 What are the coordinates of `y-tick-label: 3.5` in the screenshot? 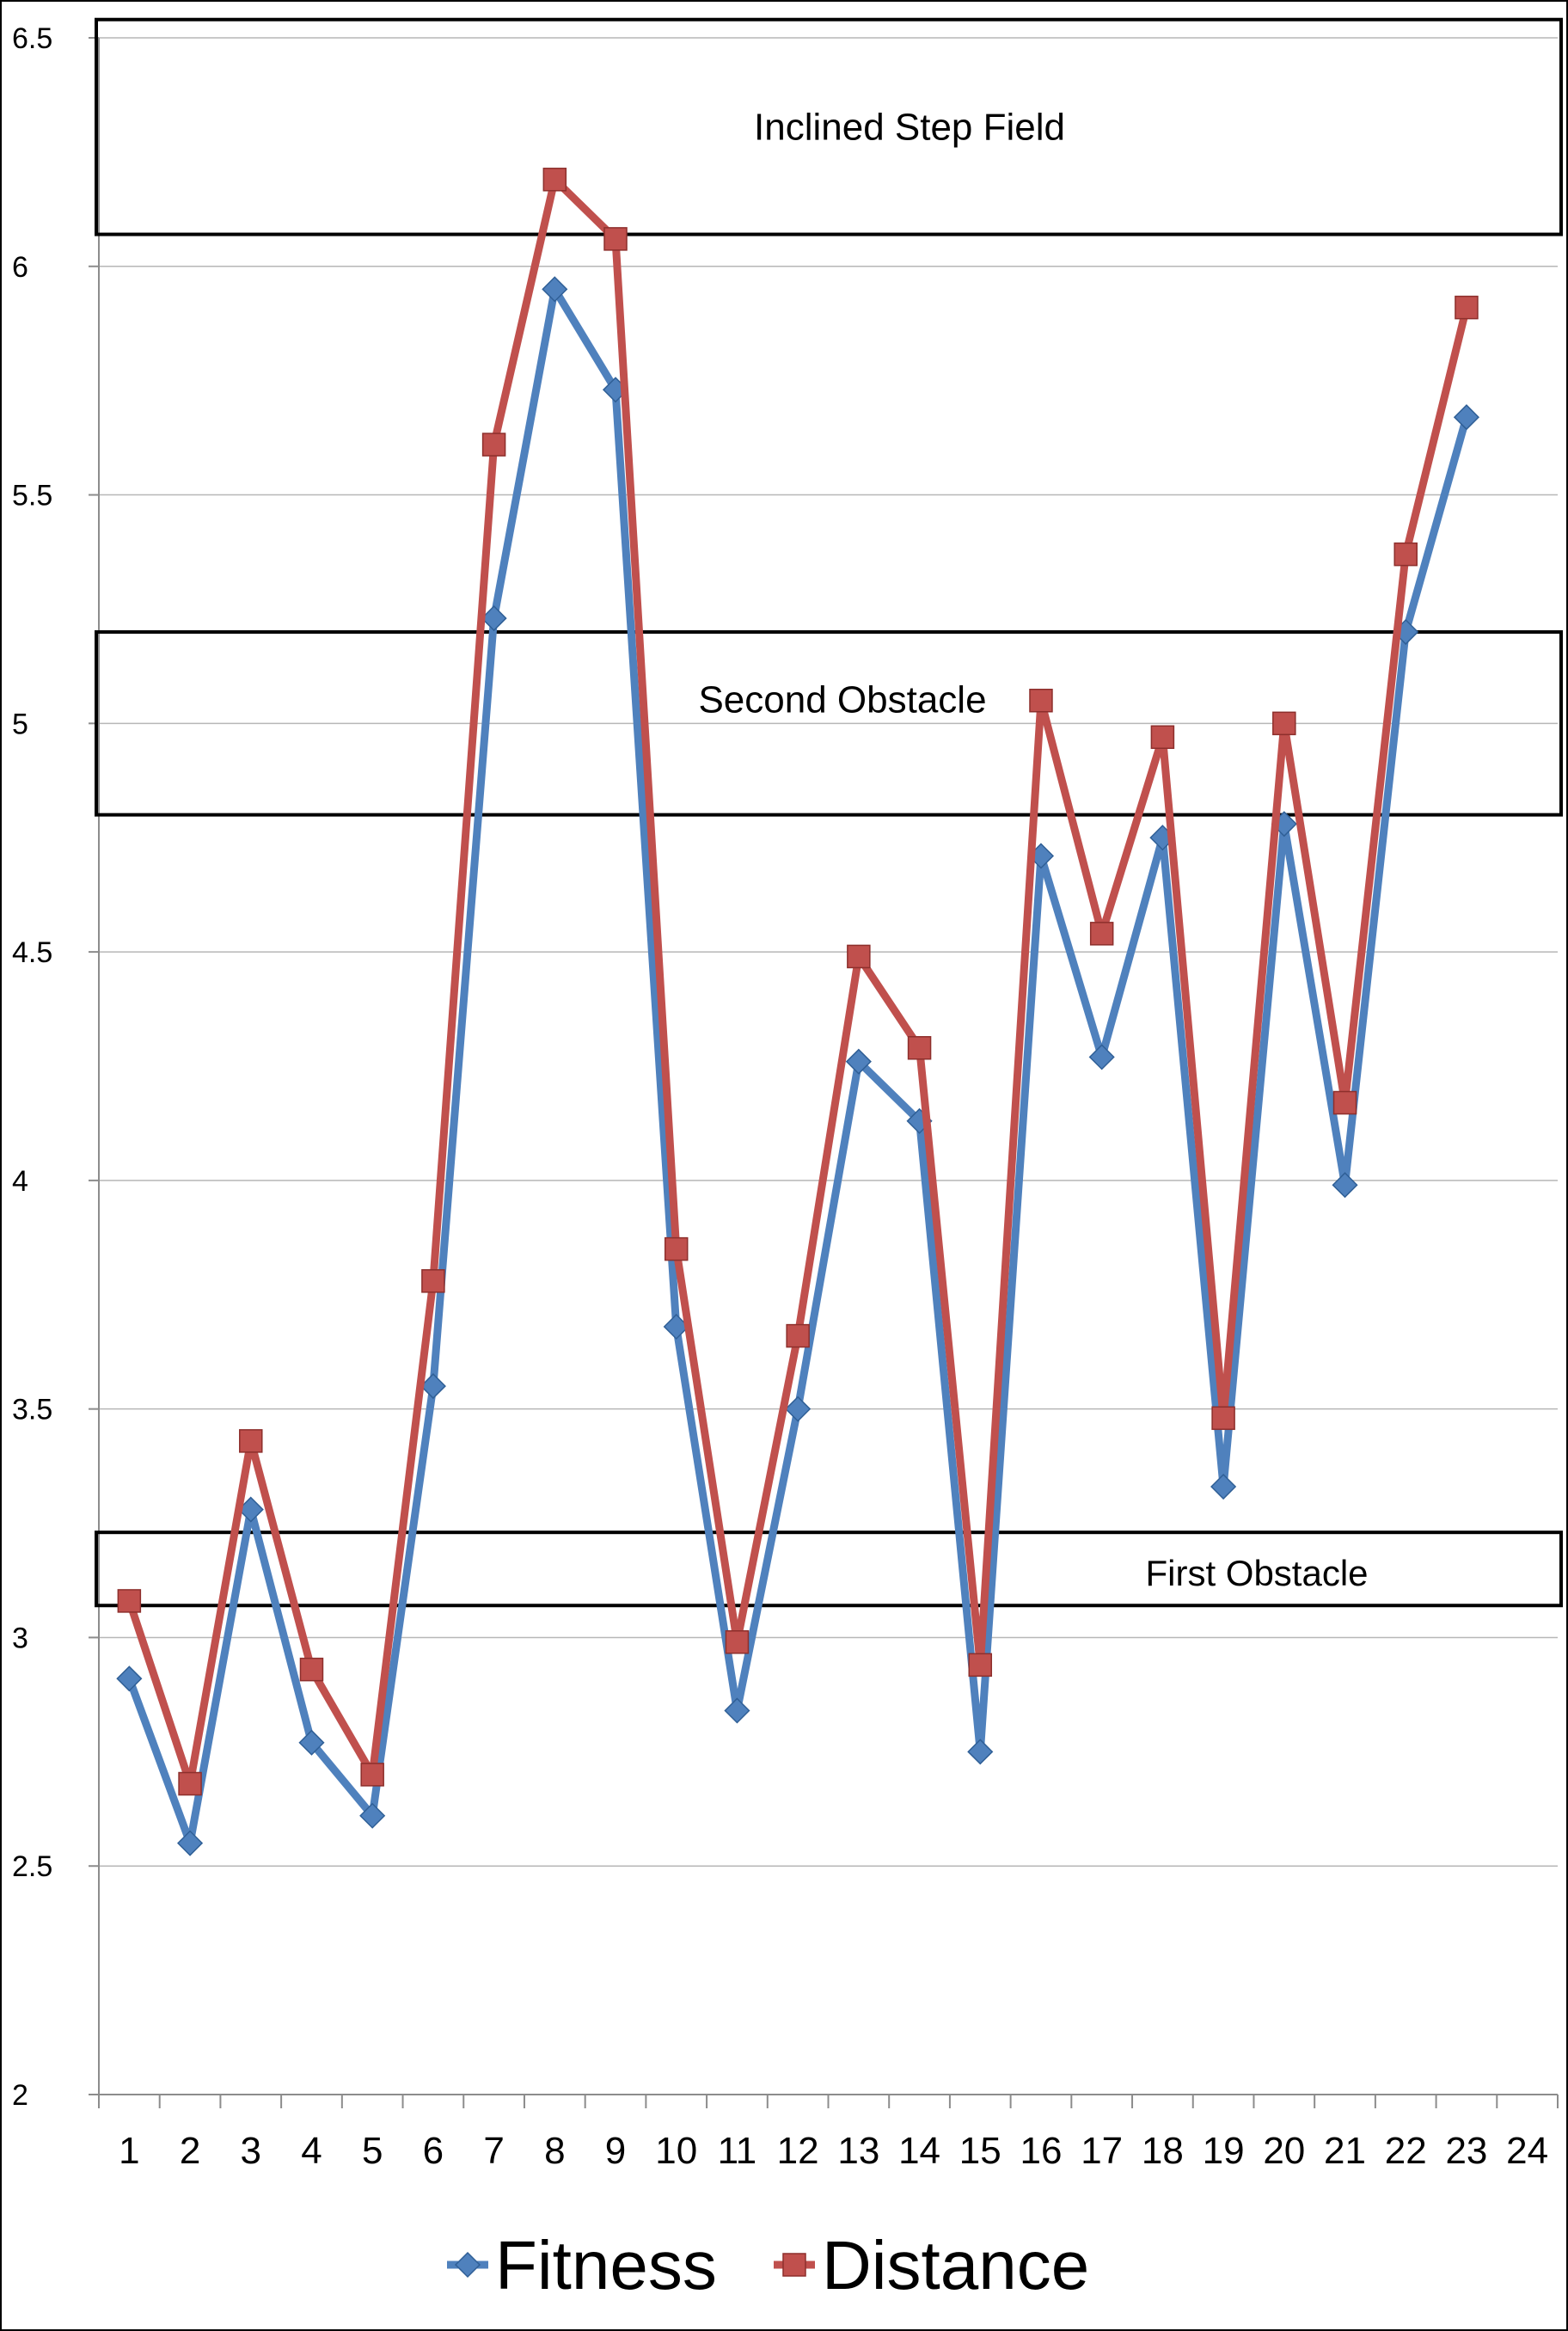 It's located at (32, 1410).